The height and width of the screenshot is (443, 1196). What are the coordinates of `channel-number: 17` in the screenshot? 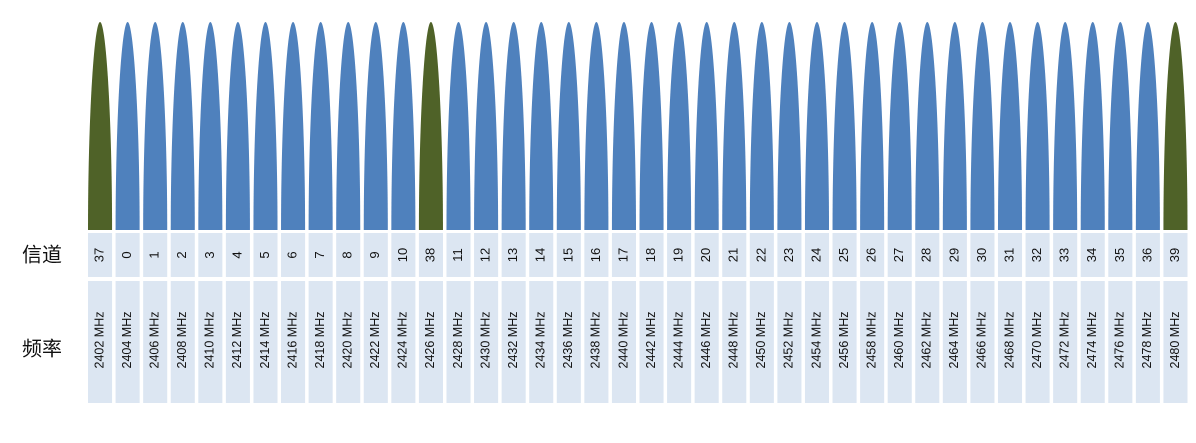 It's located at (622, 255).